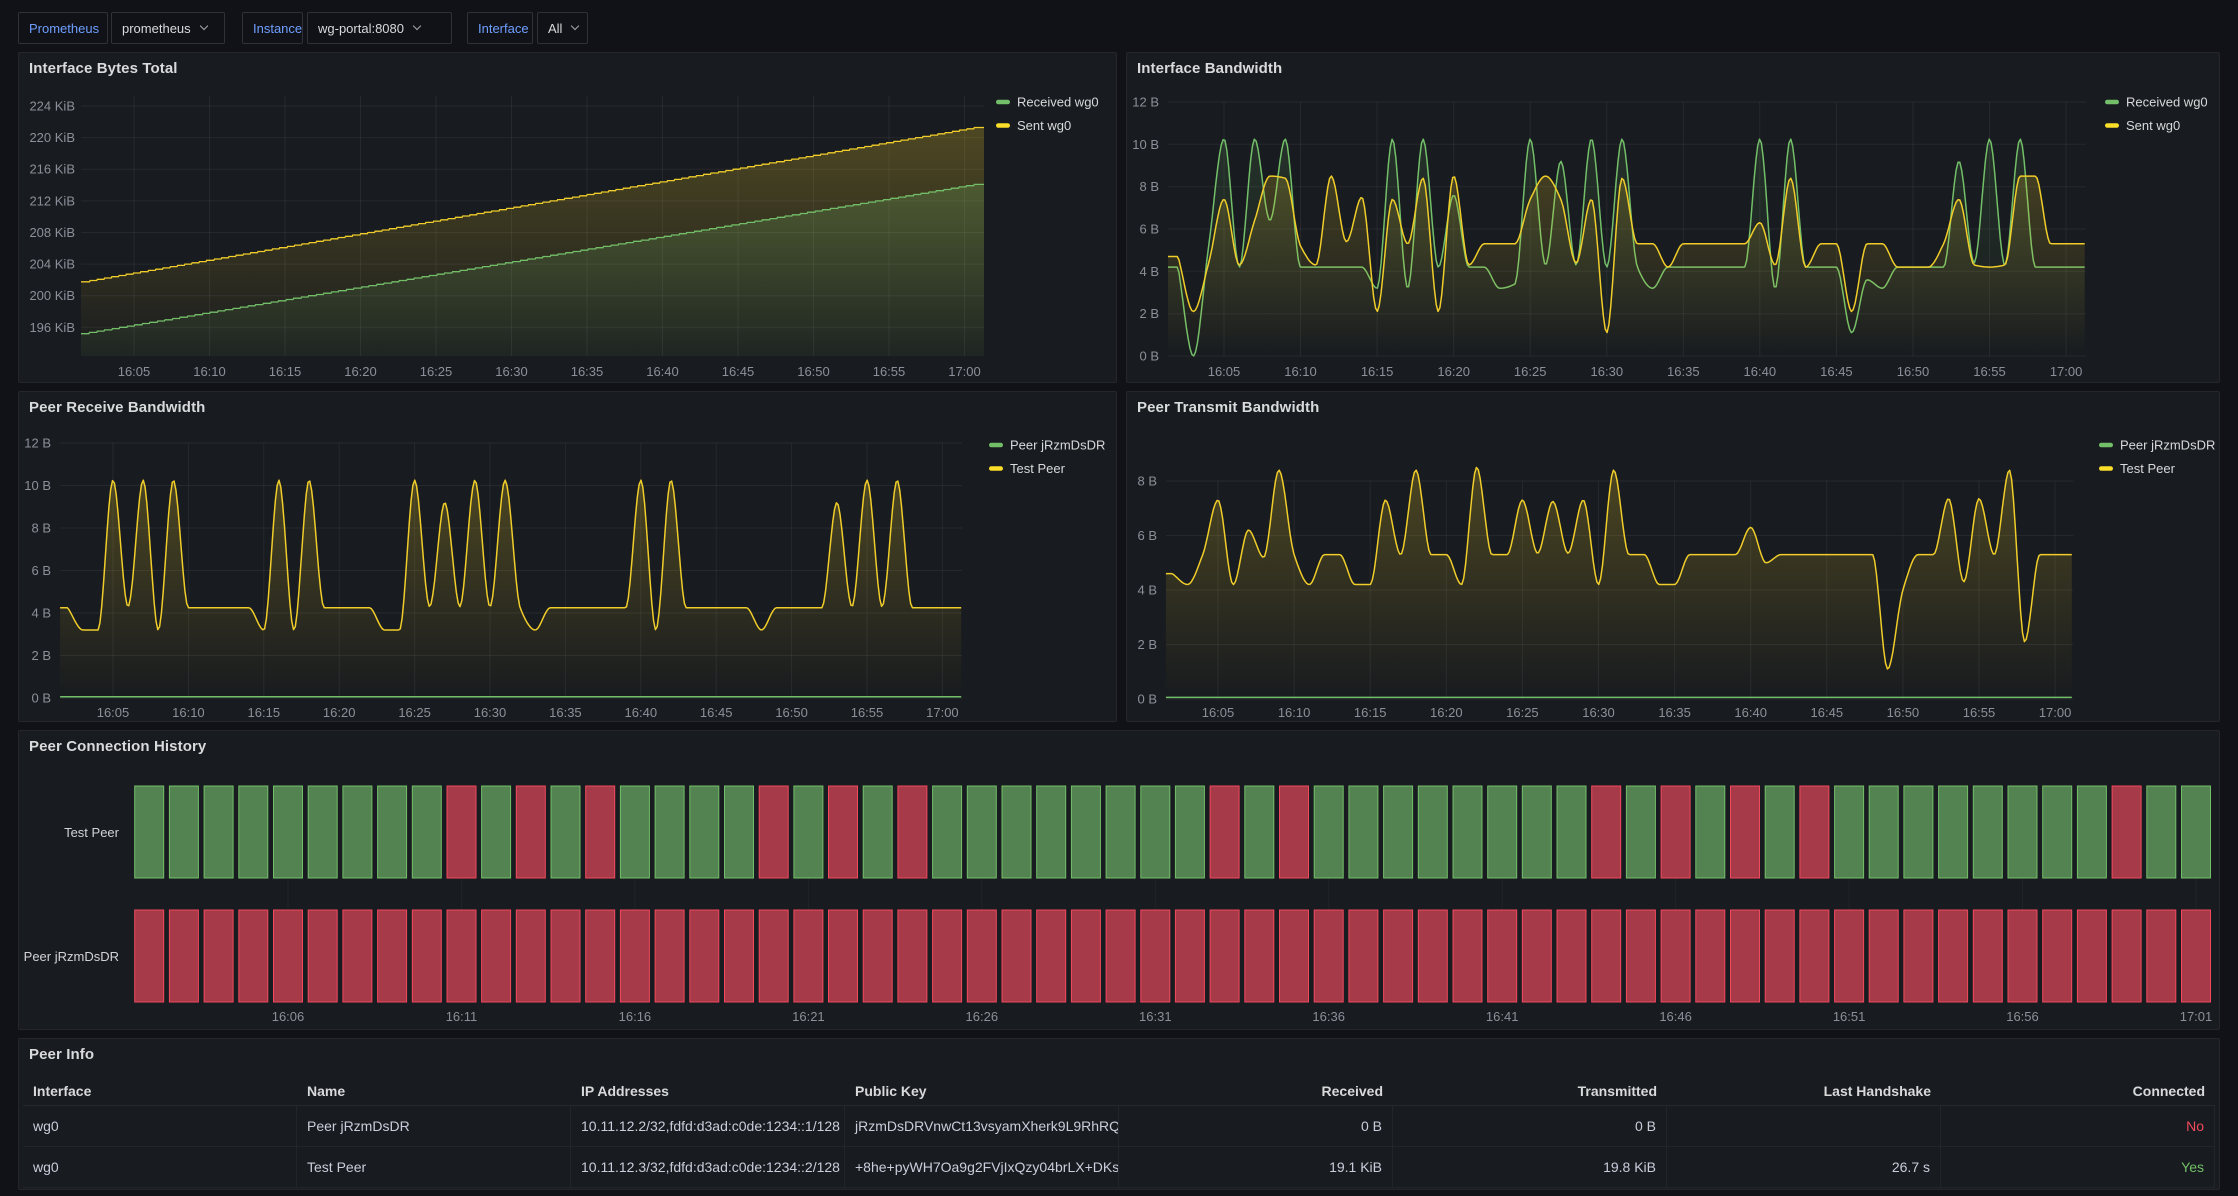 The width and height of the screenshot is (2238, 1196). Describe the element at coordinates (2022, 1016) in the screenshot. I see `svg-text: 16:56` at that location.